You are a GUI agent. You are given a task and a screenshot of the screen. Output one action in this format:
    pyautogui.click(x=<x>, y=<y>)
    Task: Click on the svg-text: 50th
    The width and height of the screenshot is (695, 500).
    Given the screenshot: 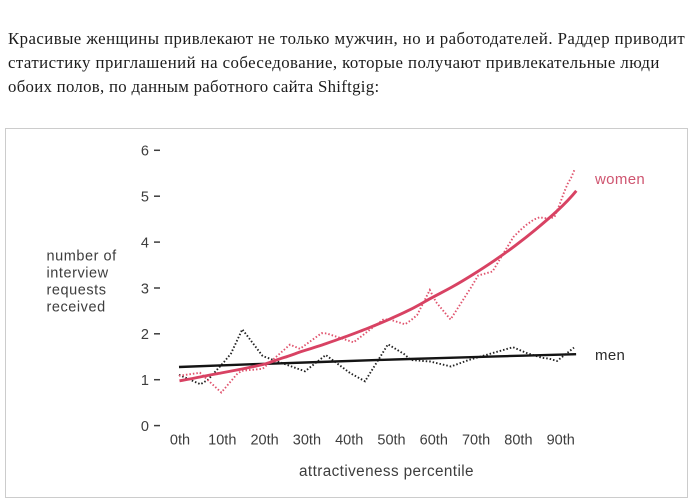 What is the action you would take?
    pyautogui.click(x=391, y=441)
    